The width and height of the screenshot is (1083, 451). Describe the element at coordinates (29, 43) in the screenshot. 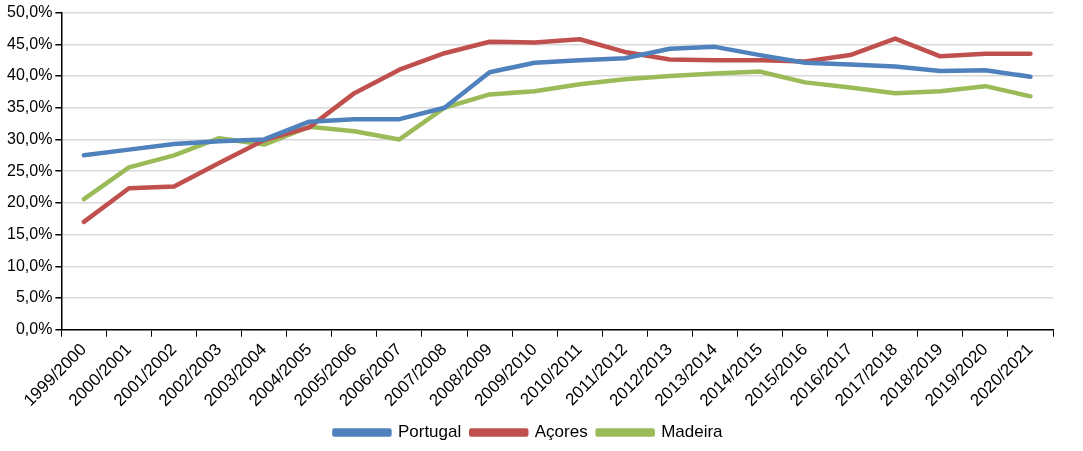

I see `y-tick-label: 45,0%` at that location.